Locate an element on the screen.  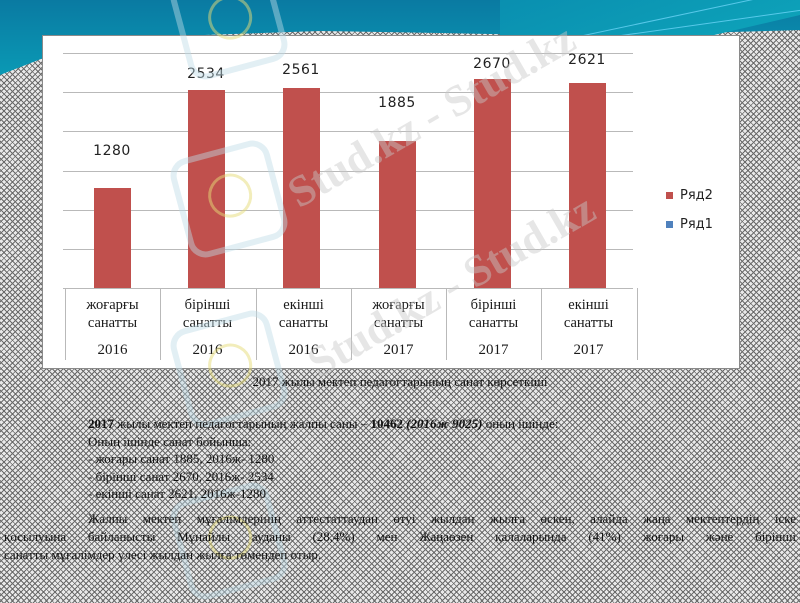
summary-total: 10462 is located at coordinates (386, 423).